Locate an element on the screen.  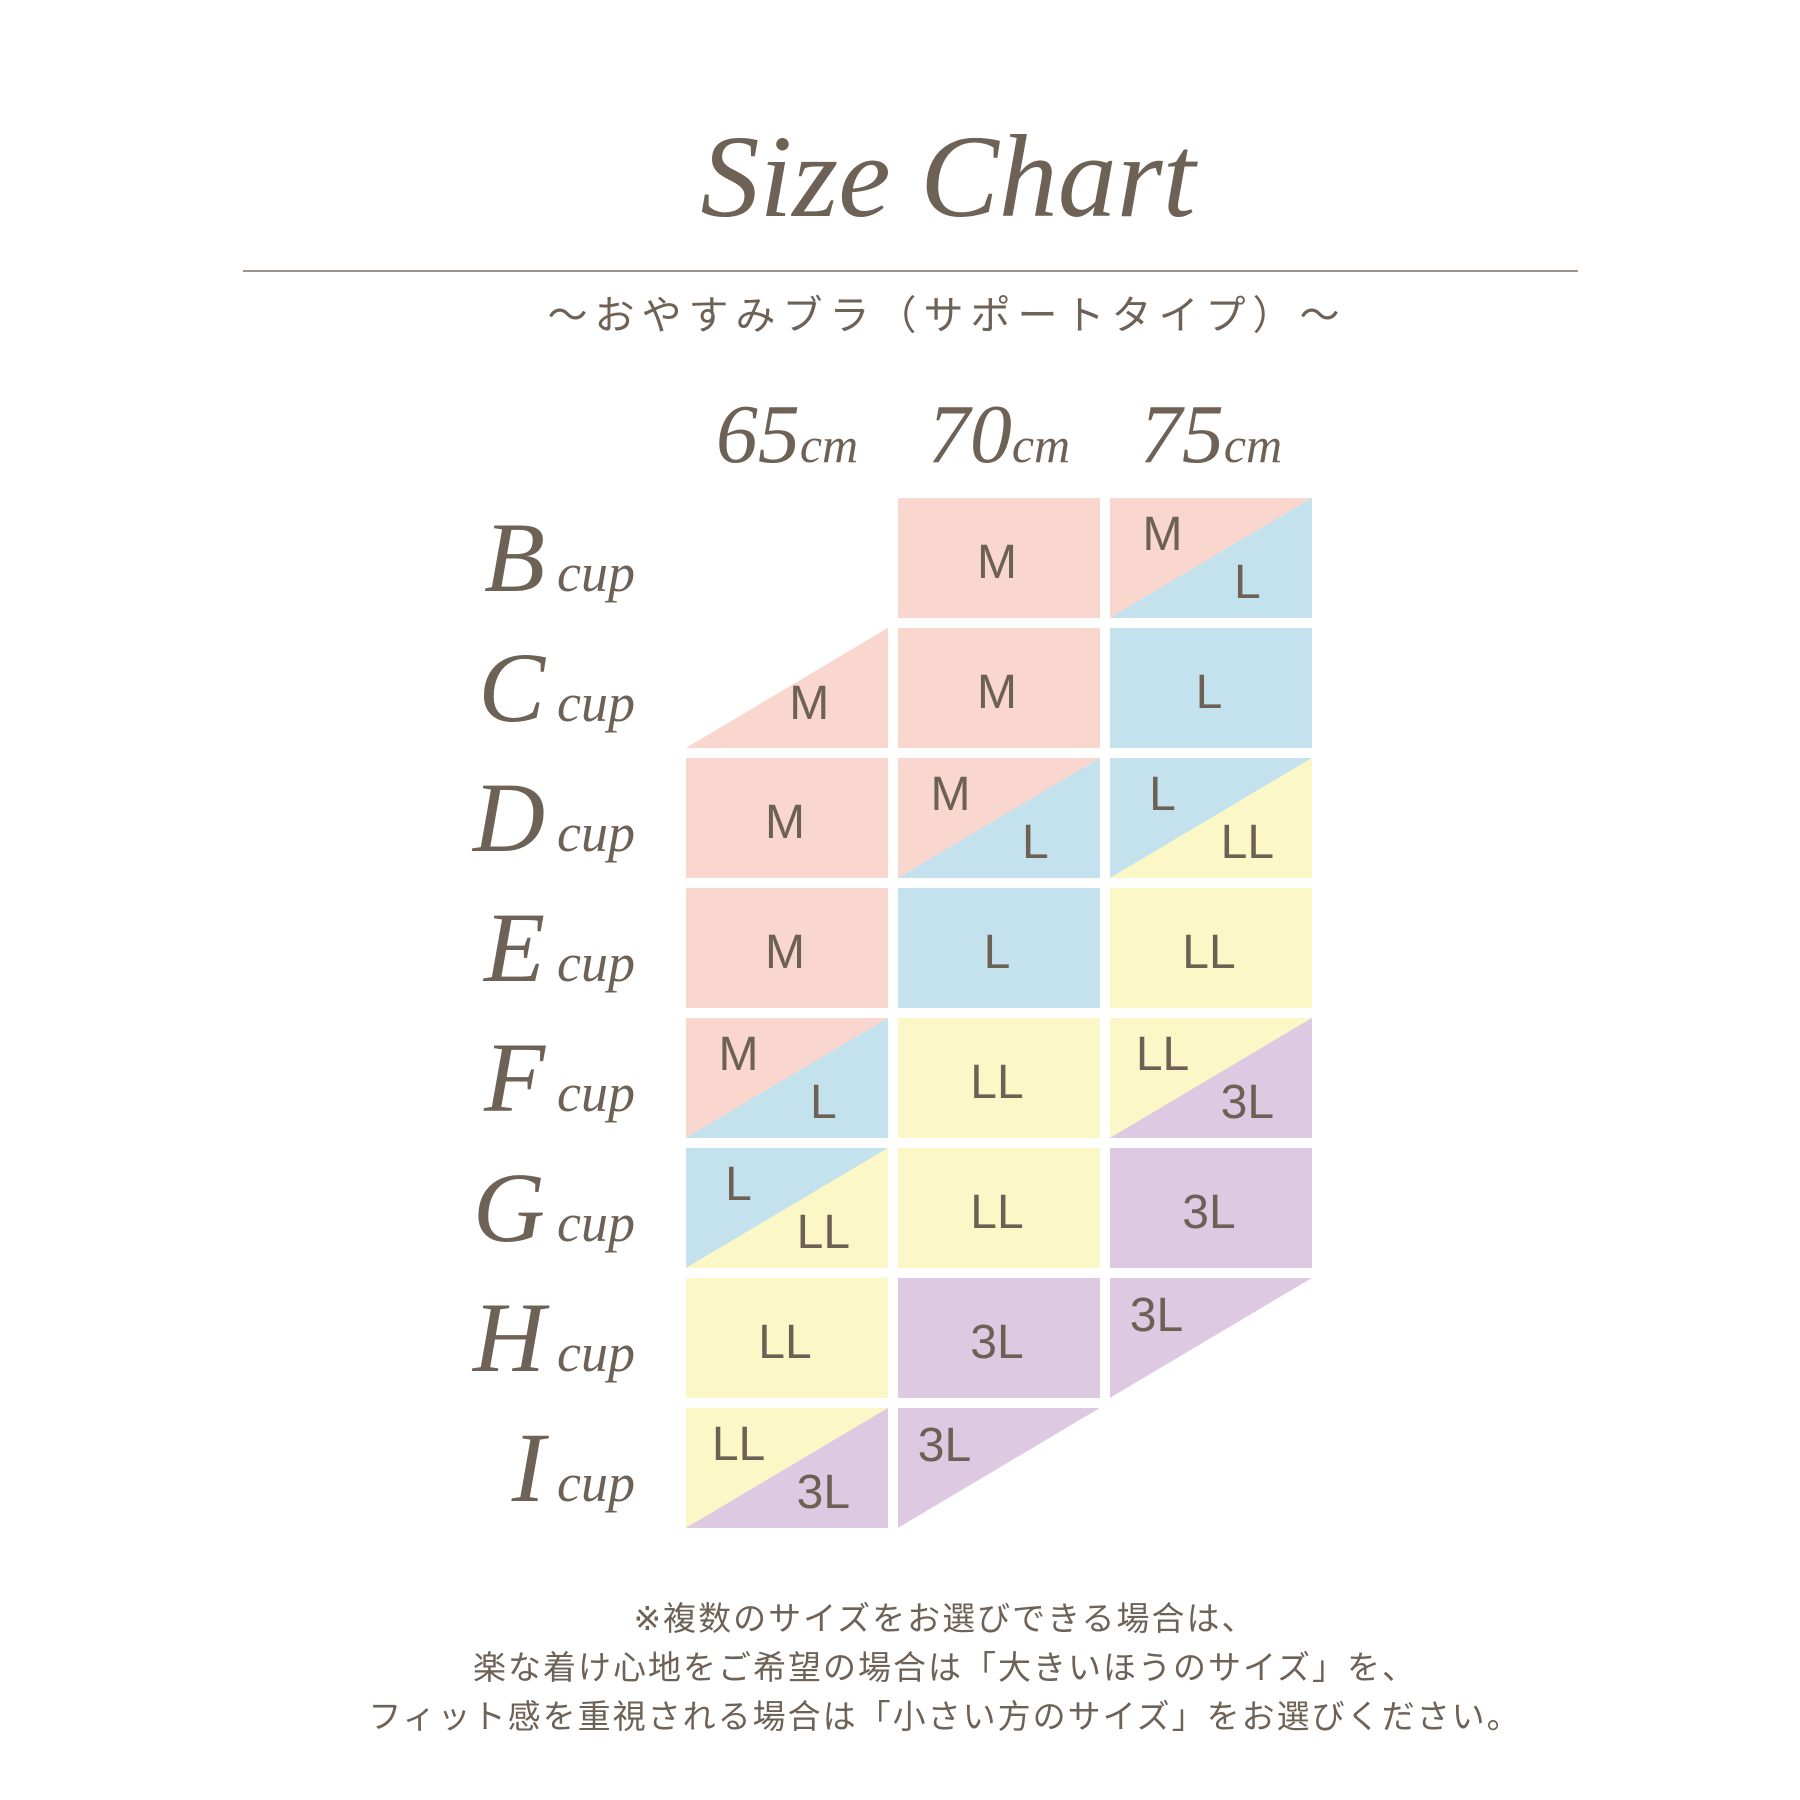
cell-C-70: M is located at coordinates (999, 688).